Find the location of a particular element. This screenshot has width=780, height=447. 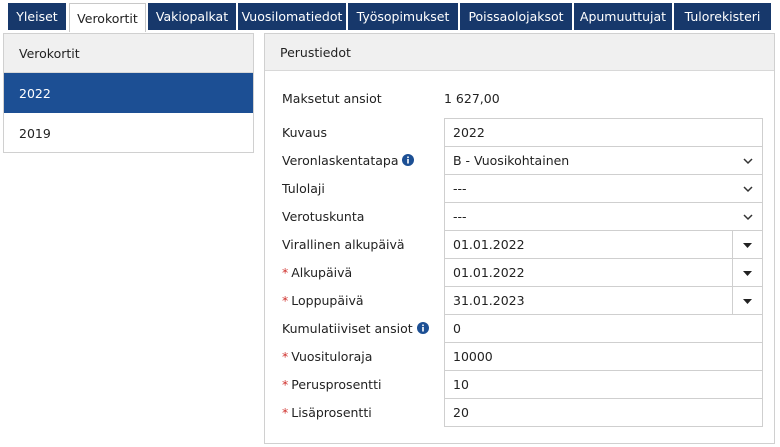

field-label: * Perusprosentti is located at coordinates (331, 384).